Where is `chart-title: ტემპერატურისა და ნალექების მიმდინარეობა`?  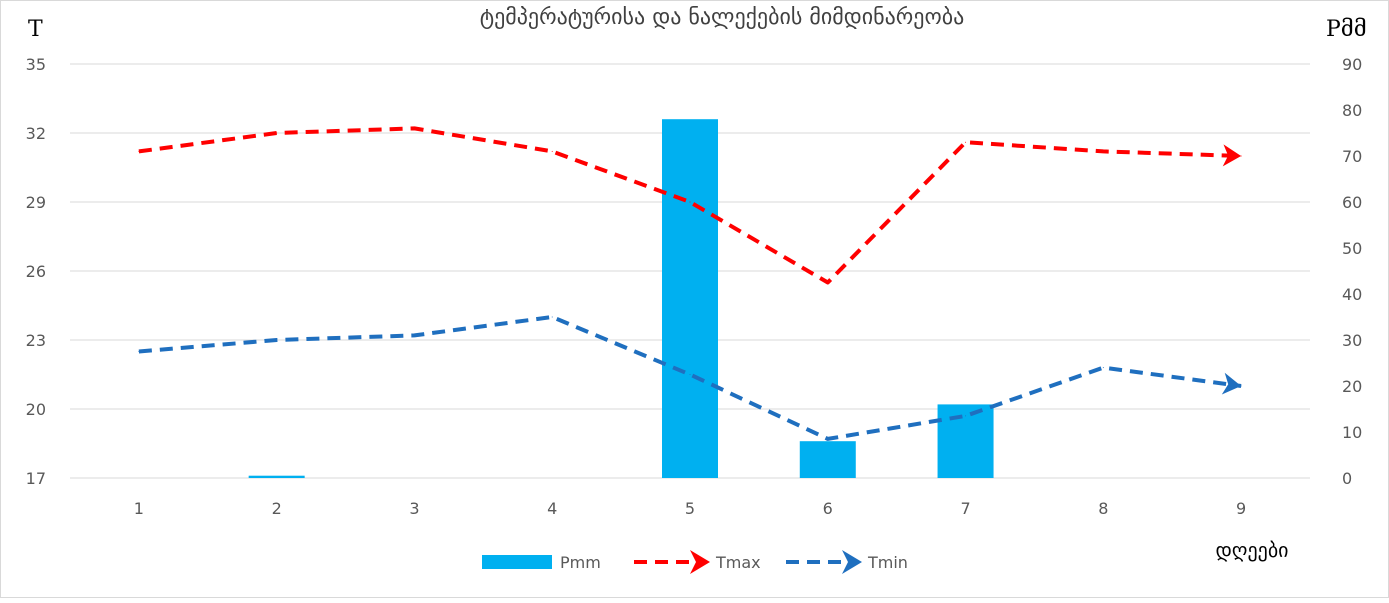
chart-title: ტემპერატურისა და ნალექების მიმდინარეობა is located at coordinates (722, 17).